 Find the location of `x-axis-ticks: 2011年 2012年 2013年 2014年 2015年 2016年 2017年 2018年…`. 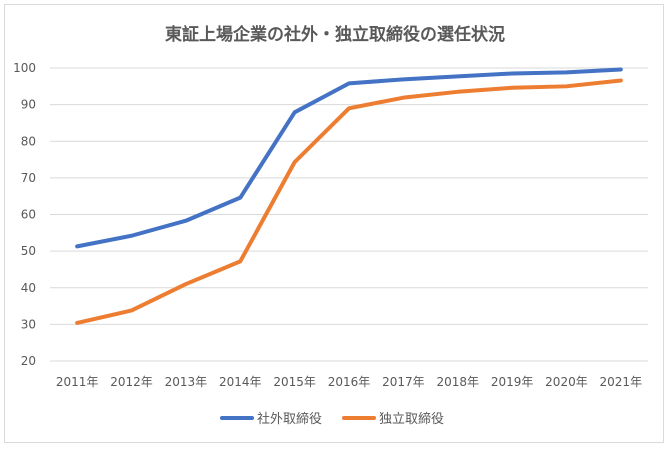

x-axis-ticks: 2011年 2012年 2013年 2014年 2015年 2016年 2017年 2018年… is located at coordinates (349, 382).